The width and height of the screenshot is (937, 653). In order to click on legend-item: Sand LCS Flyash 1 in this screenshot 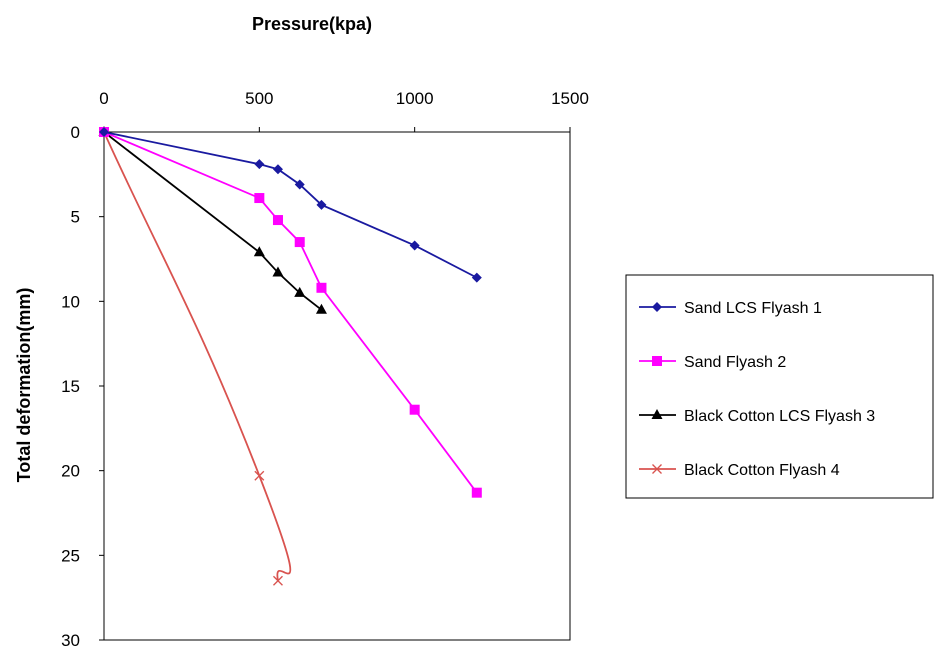, I will do `click(730, 308)`.